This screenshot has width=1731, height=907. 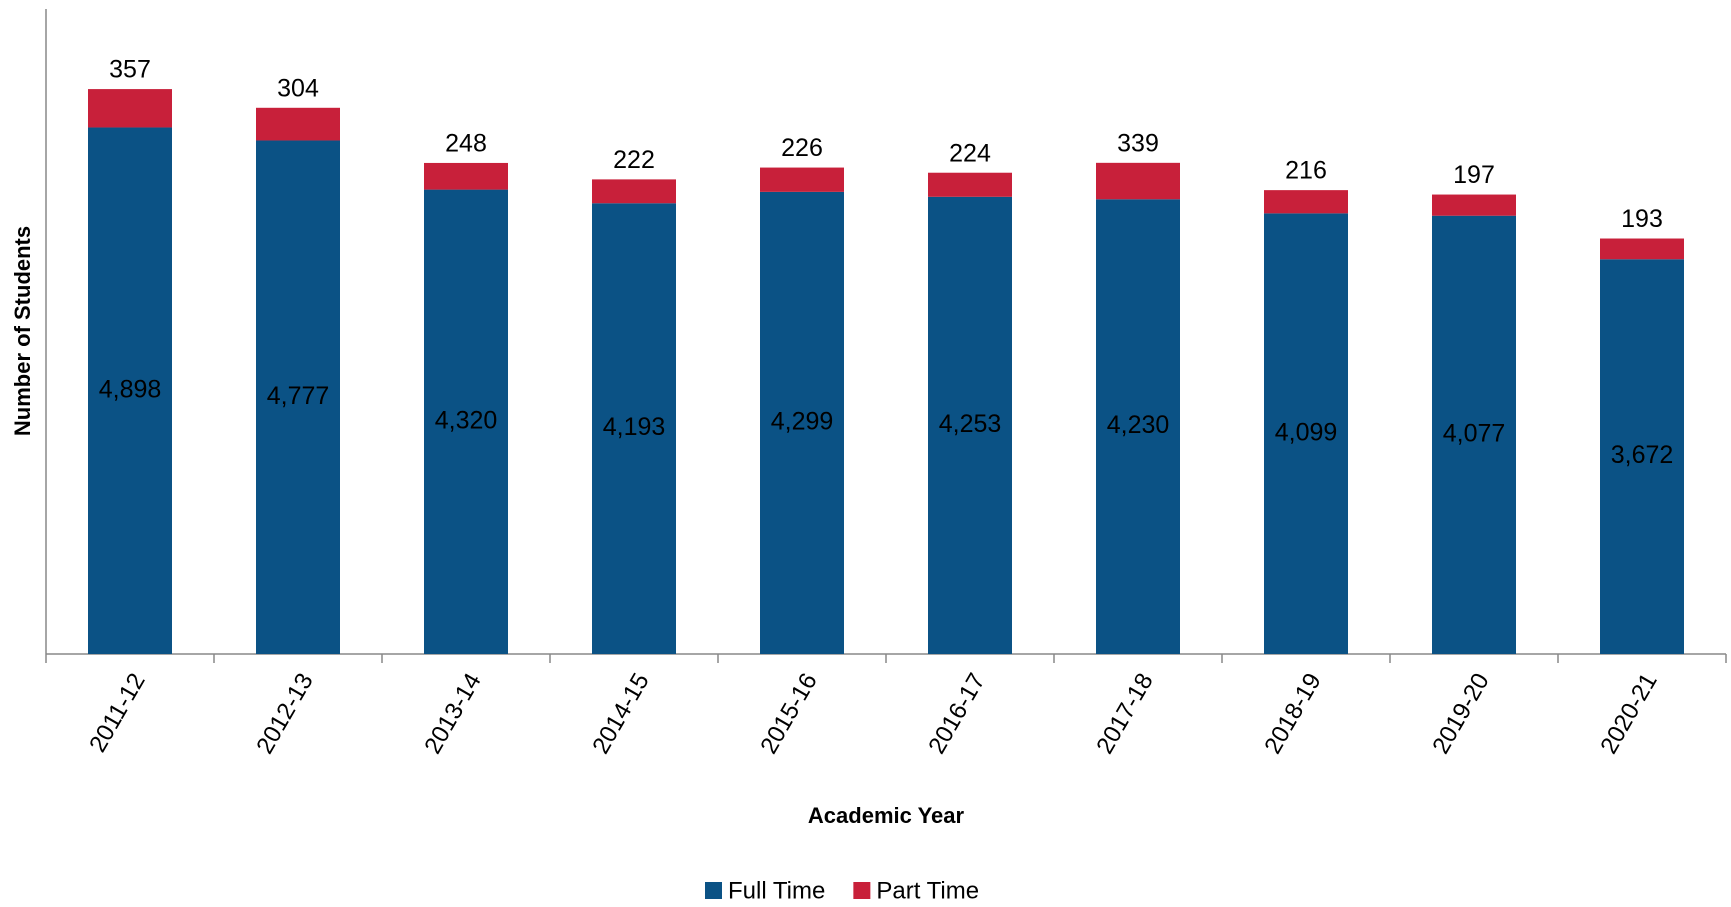 I want to click on data-label: 248, so click(x=466, y=144).